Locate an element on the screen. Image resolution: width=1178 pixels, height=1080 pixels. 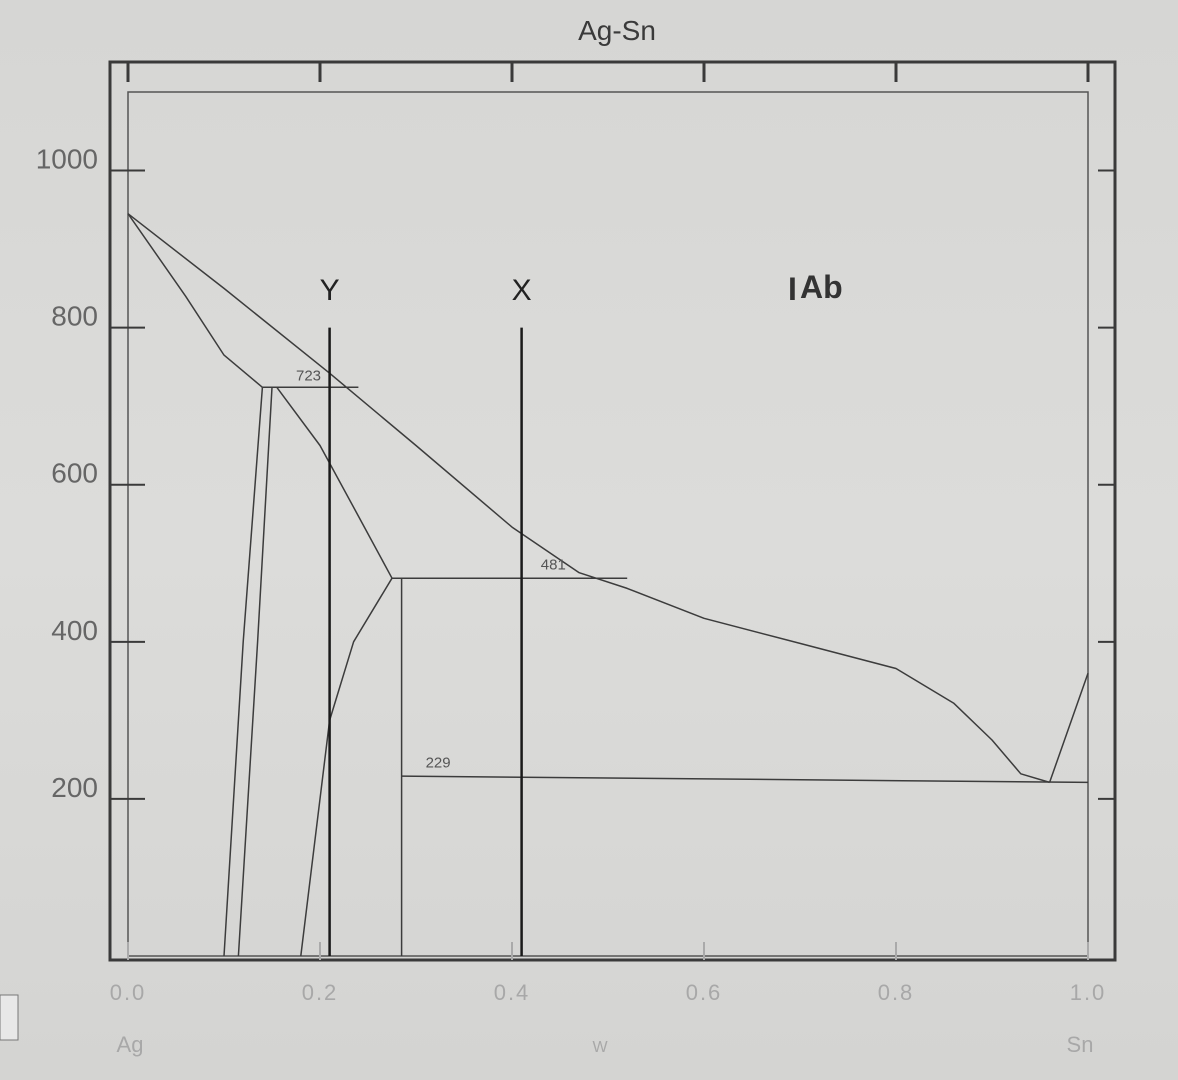
series-alpha-solvus-a is located at coordinates (243, 672).